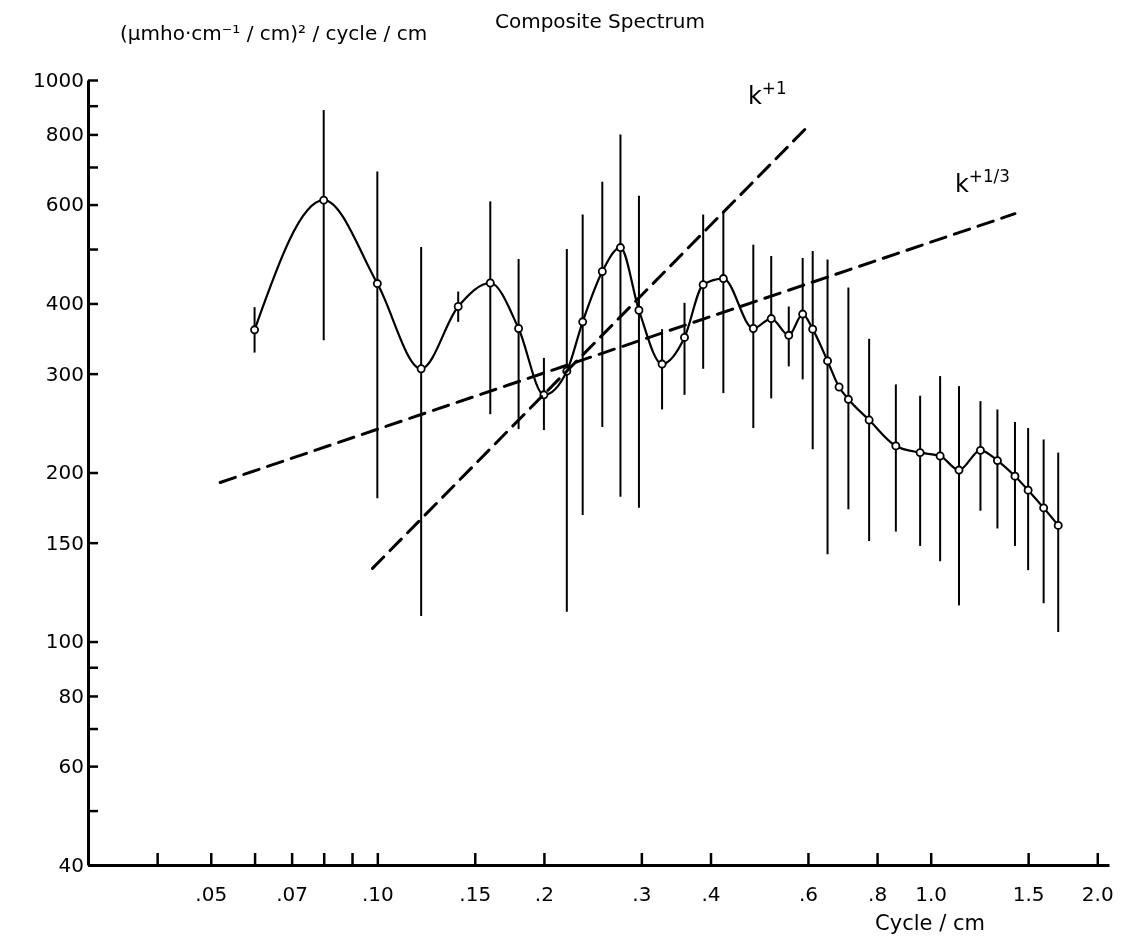  Describe the element at coordinates (1097, 894) in the screenshot. I see `x-tick-label: 2.0` at that location.